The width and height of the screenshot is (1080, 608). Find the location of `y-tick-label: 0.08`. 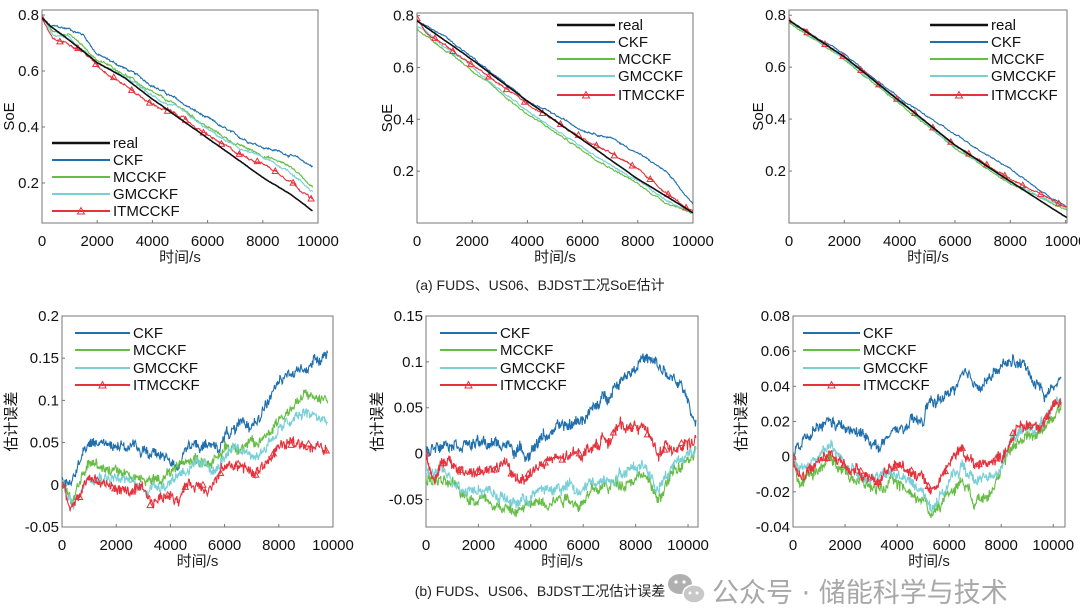

y-tick-label: 0.08 is located at coordinates (775, 316).